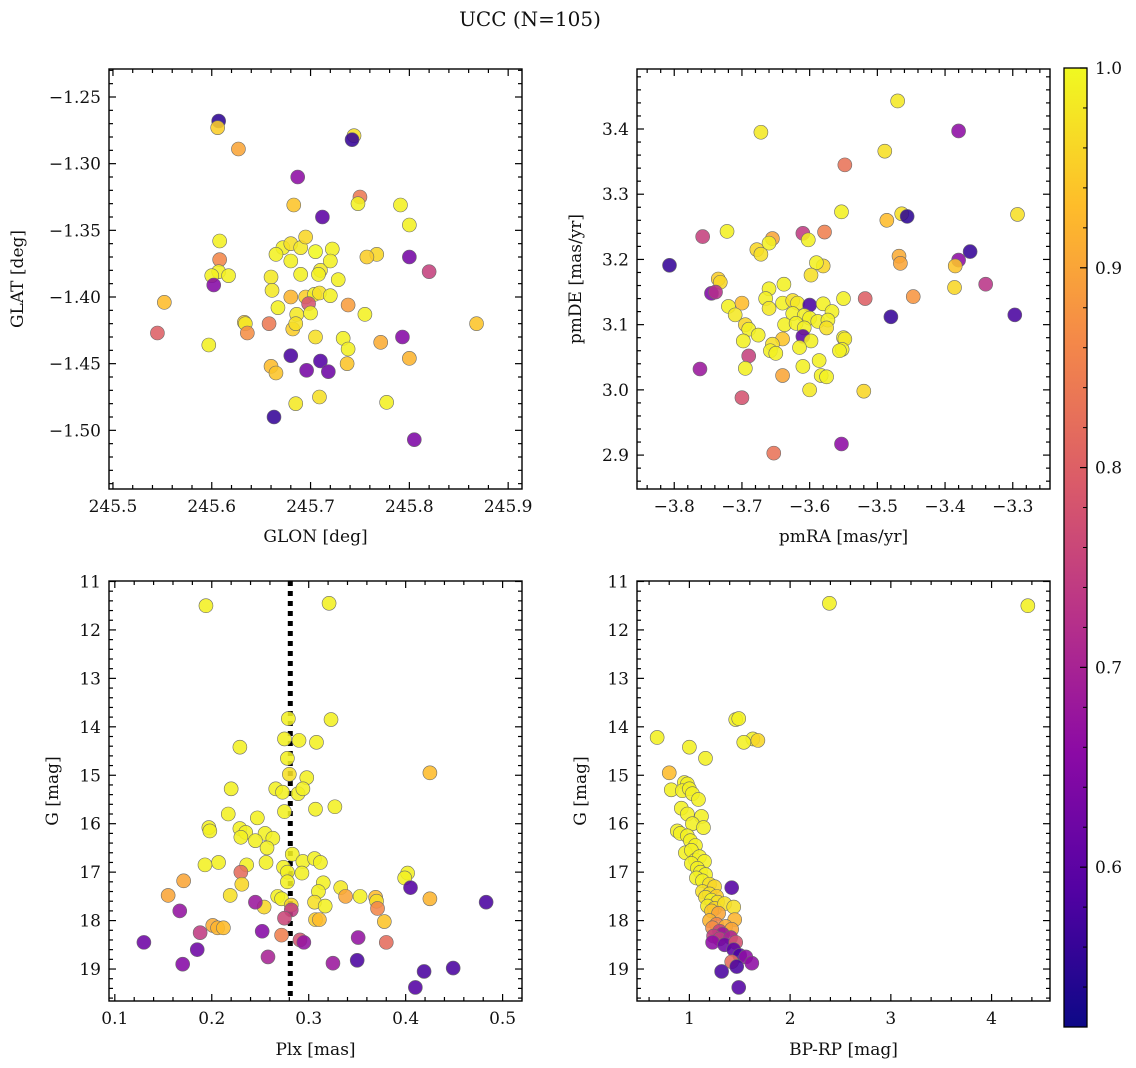 The image size is (1136, 1068). Describe the element at coordinates (1108, 69) in the screenshot. I see `colorbar-tick-label: 1.0` at that location.